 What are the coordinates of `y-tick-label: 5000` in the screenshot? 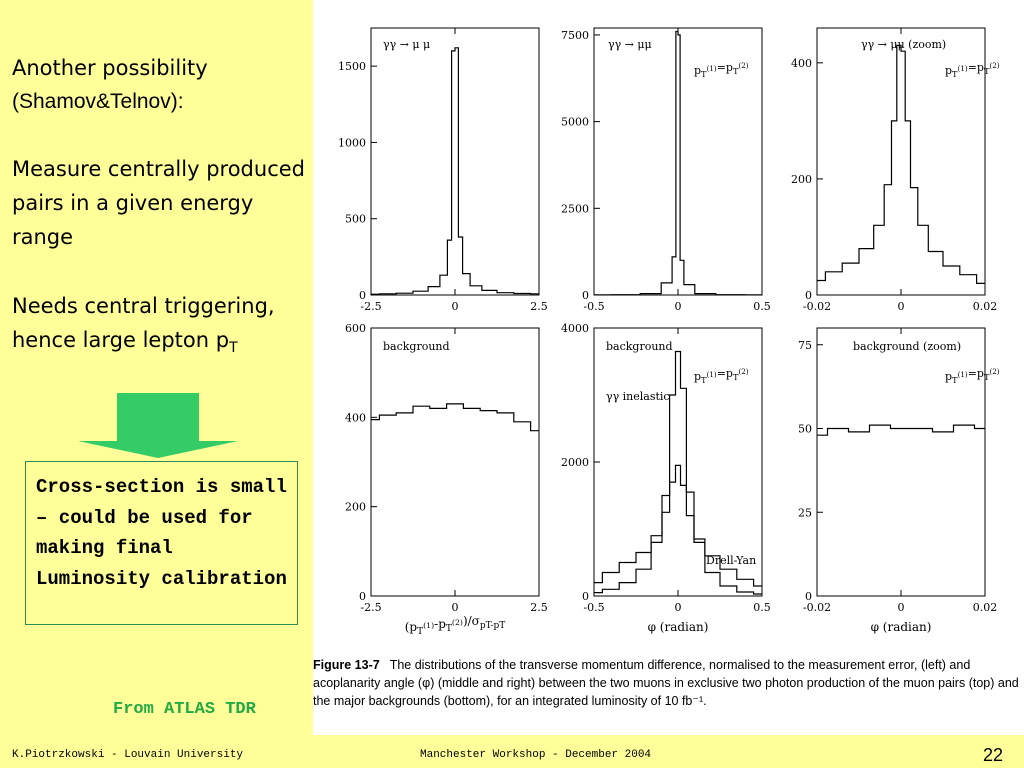 It's located at (575, 122).